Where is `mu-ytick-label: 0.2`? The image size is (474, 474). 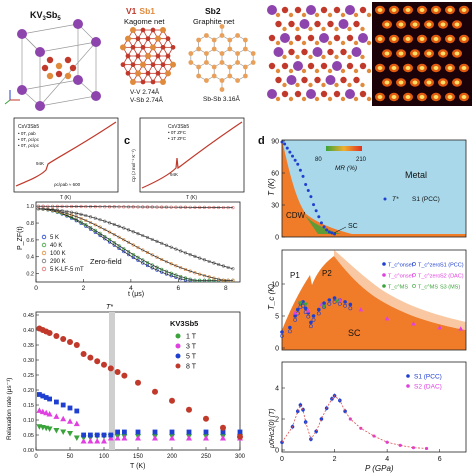
mu-ytick-label: 0.2 is located at coordinates (30, 275).